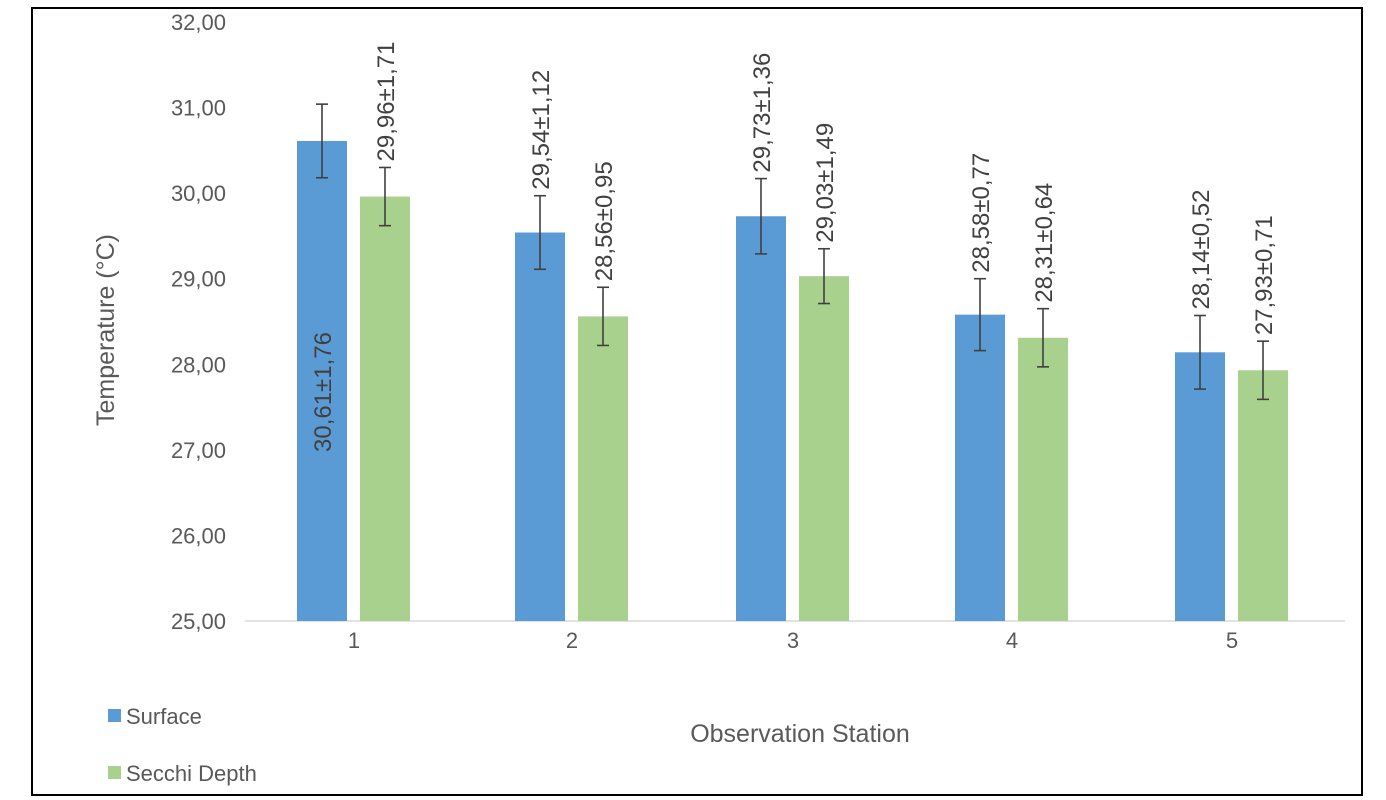 This screenshot has width=1386, height=800. What do you see at coordinates (604, 221) in the screenshot?
I see `data-label: 28,56±0,95` at bounding box center [604, 221].